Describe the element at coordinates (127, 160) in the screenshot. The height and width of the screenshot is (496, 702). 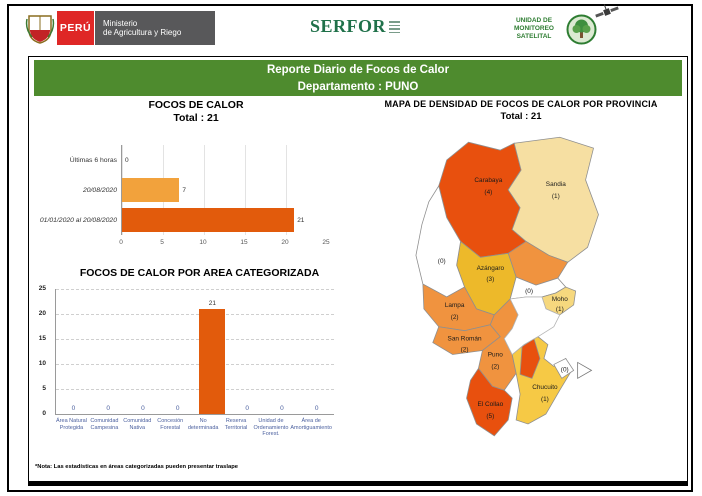
I see `chart1-value-label: 0` at that location.